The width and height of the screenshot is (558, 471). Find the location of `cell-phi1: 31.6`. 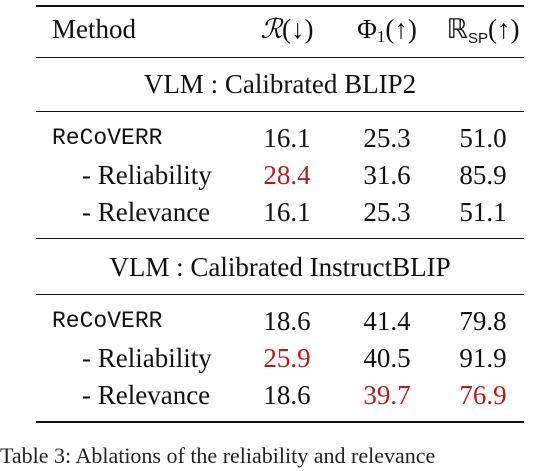

cell-phi1: 31.6 is located at coordinates (387, 175).